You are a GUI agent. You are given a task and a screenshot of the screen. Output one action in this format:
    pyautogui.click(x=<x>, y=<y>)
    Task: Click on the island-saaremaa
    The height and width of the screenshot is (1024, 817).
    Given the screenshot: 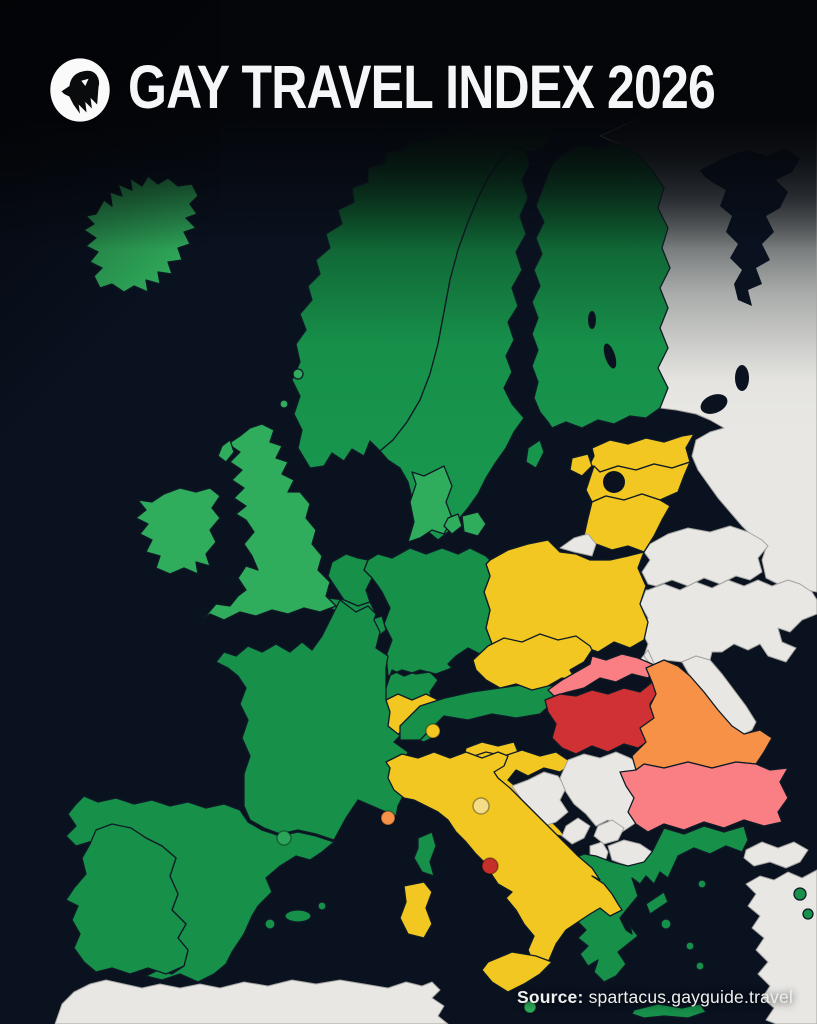 What is the action you would take?
    pyautogui.click(x=581, y=465)
    